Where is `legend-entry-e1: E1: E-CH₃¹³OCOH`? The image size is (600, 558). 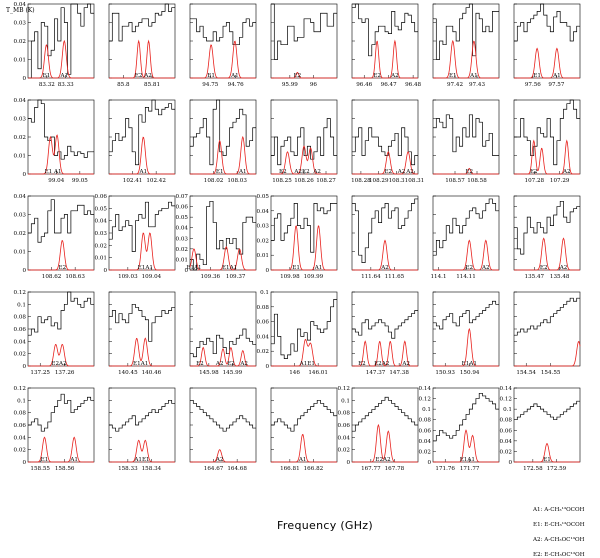 legend-entry-e1: E1: E-CH₃¹³OCOH is located at coordinates (559, 524).